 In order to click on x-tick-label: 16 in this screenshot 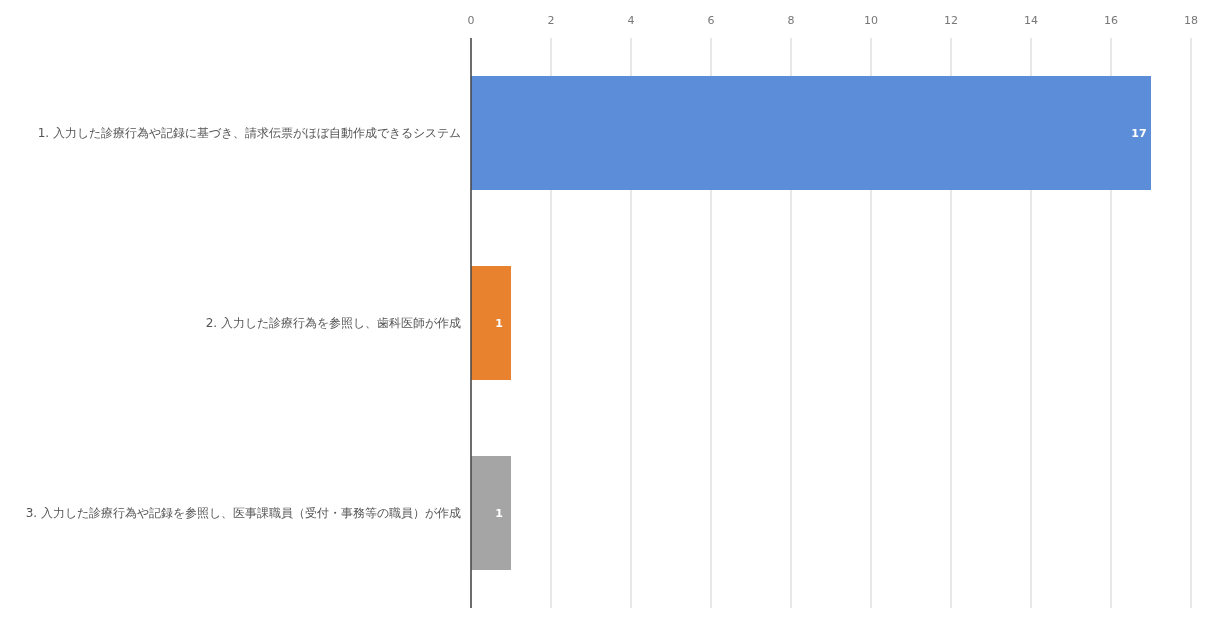, I will do `click(1111, 20)`.